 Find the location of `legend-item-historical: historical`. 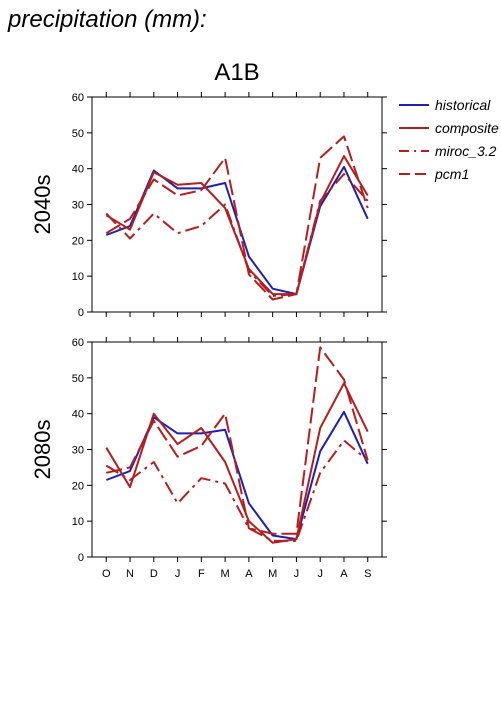

legend-item-historical: historical is located at coordinates (445, 105).